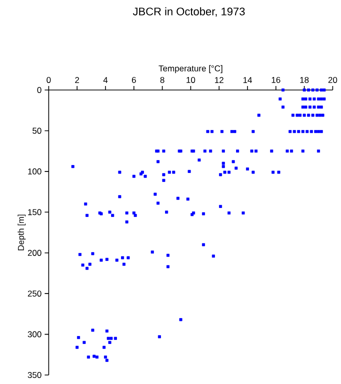  Describe the element at coordinates (35, 212) in the screenshot. I see `y-tick-label: 150` at that location.